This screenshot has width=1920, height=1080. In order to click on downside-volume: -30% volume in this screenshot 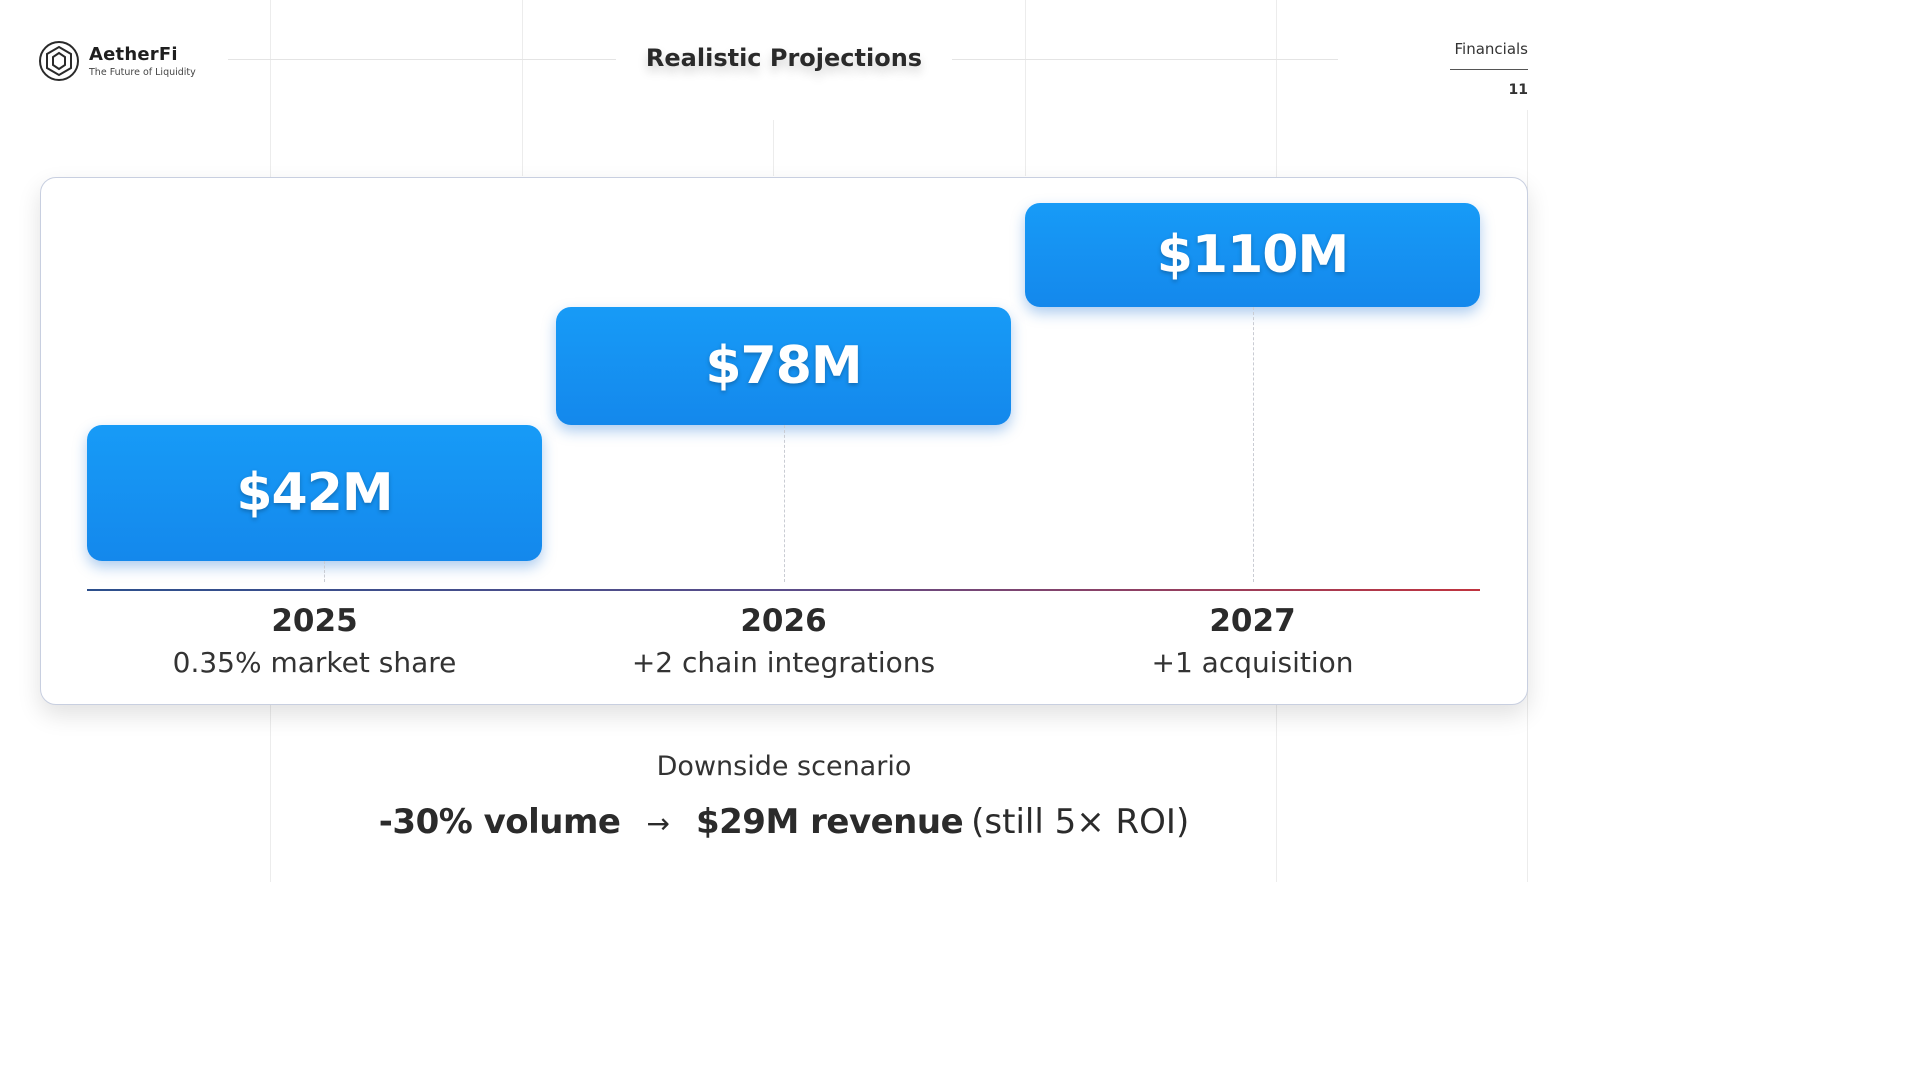, I will do `click(499, 822)`.